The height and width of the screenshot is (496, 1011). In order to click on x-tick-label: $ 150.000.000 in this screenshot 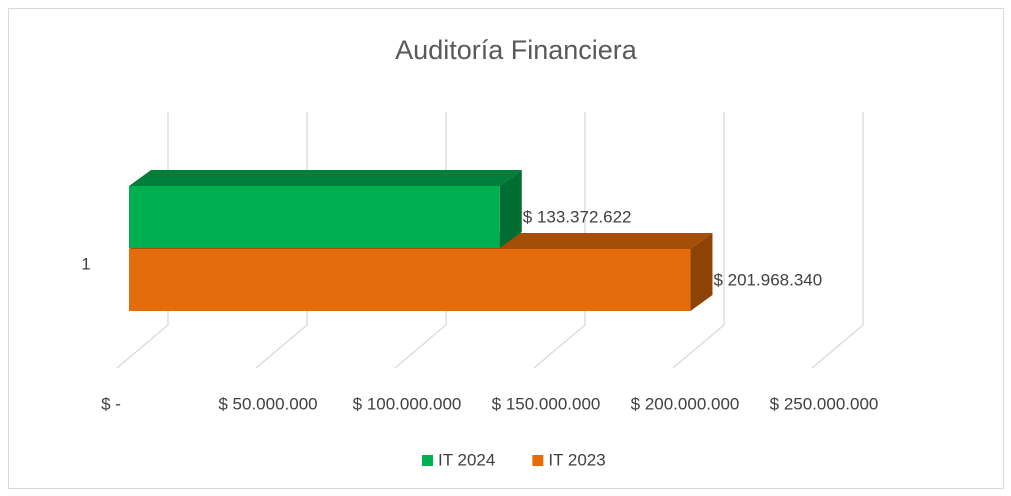, I will do `click(546, 403)`.